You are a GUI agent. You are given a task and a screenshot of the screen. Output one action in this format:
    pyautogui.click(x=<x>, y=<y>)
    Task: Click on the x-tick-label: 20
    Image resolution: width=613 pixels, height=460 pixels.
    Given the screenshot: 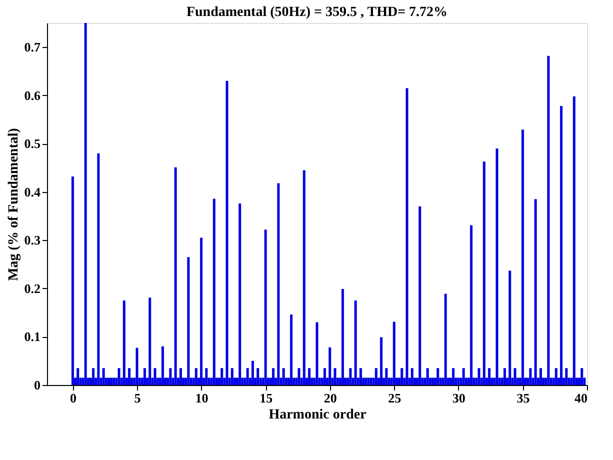 What is the action you would take?
    pyautogui.click(x=330, y=398)
    